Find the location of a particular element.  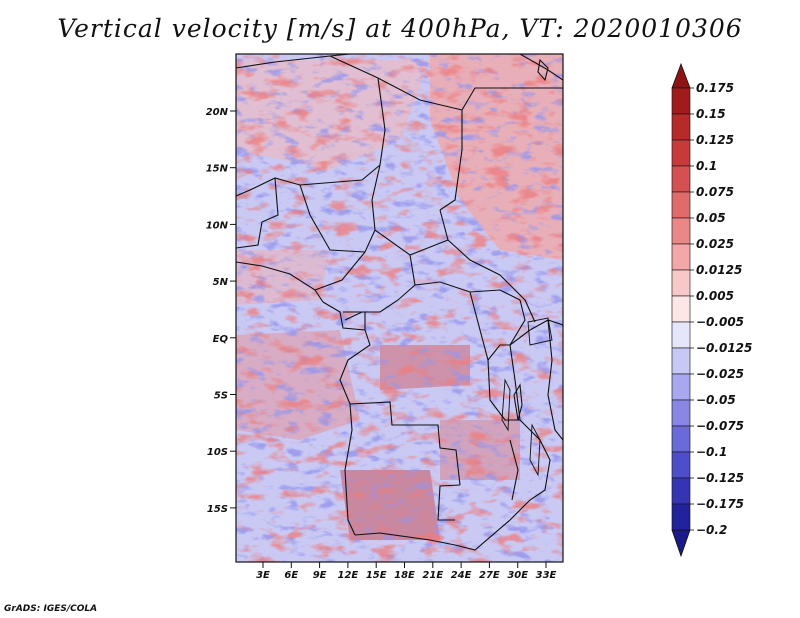

lon-tick-label: 15E is located at coordinates (376, 575).